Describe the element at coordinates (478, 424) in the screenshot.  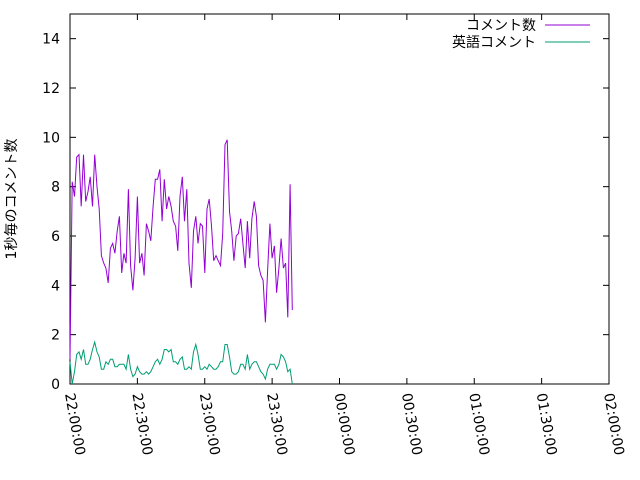
I see `x-tick-label-6: 01:00:00` at that location.